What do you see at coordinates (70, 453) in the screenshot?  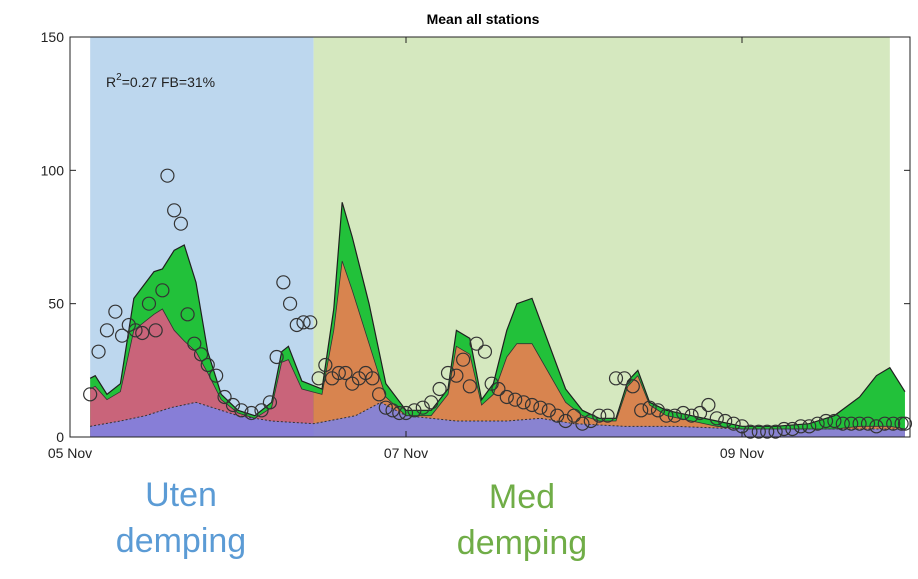 I see `x-tick-label: 05 Nov` at bounding box center [70, 453].